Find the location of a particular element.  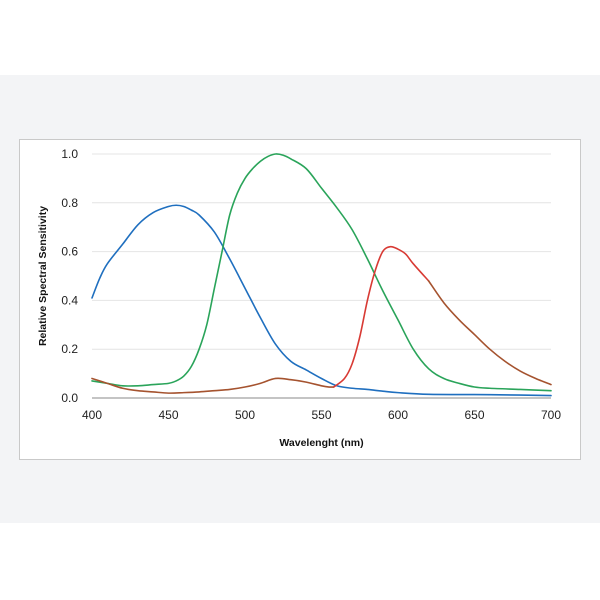

y-tick-label: 0.8 is located at coordinates (69, 203).